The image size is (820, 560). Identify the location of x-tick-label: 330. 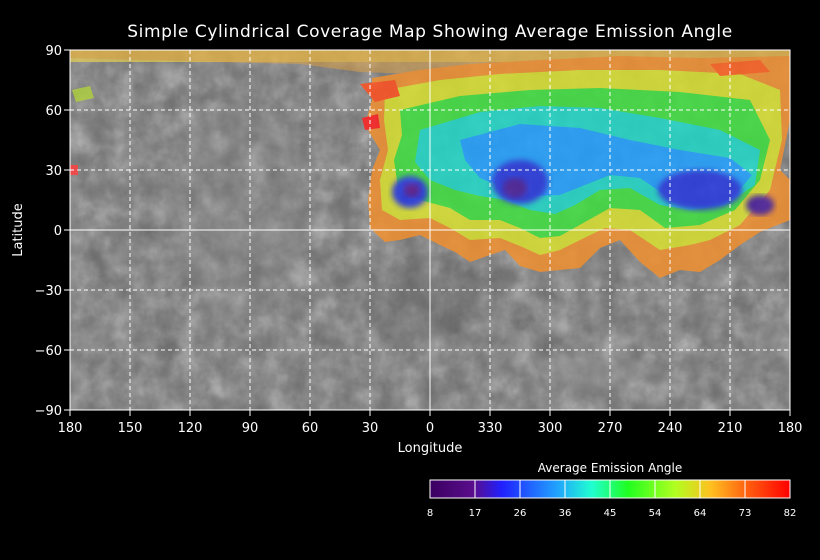
(490, 428).